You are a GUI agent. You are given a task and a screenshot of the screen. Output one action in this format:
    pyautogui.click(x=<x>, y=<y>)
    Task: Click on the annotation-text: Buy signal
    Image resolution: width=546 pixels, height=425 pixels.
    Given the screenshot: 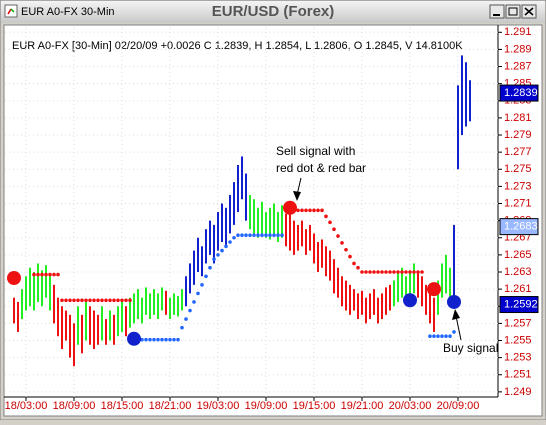 What is the action you would take?
    pyautogui.click(x=470, y=348)
    